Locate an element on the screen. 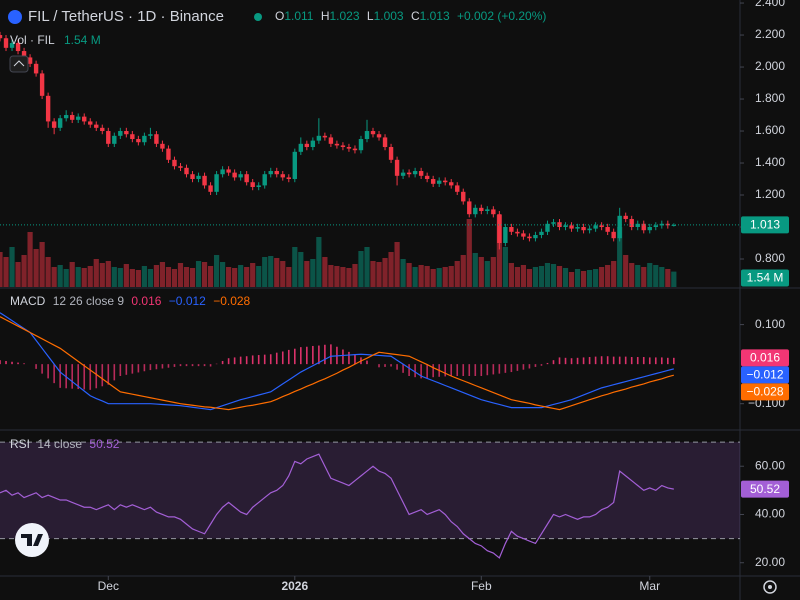 Image resolution: width=800 pixels, height=600 pixels. macd-name: MACD is located at coordinates (28, 301).